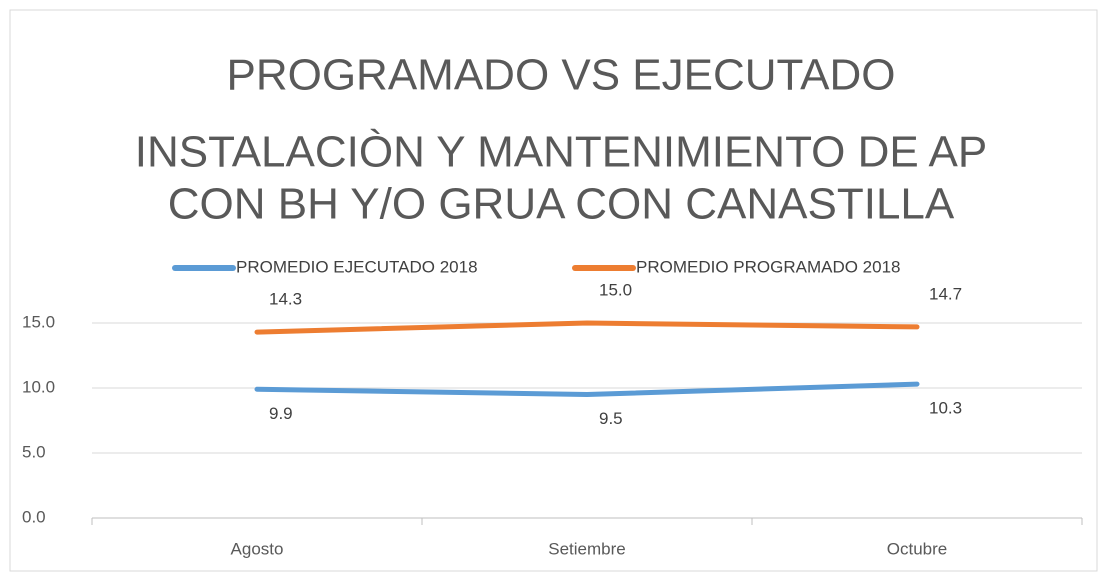 The width and height of the screenshot is (1099, 573). What do you see at coordinates (586, 548) in the screenshot?
I see `x-tick-label: Setiembre` at bounding box center [586, 548].